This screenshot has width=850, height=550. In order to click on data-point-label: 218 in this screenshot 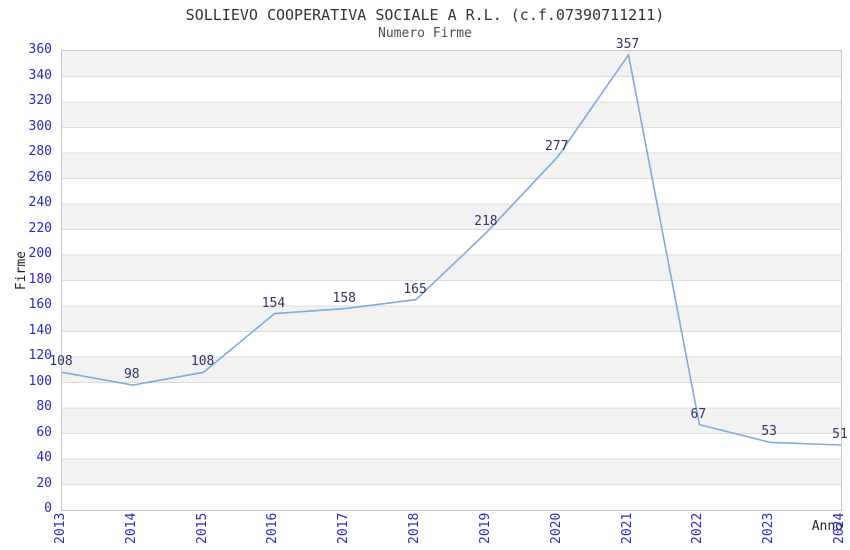, I will do `click(486, 222)`.